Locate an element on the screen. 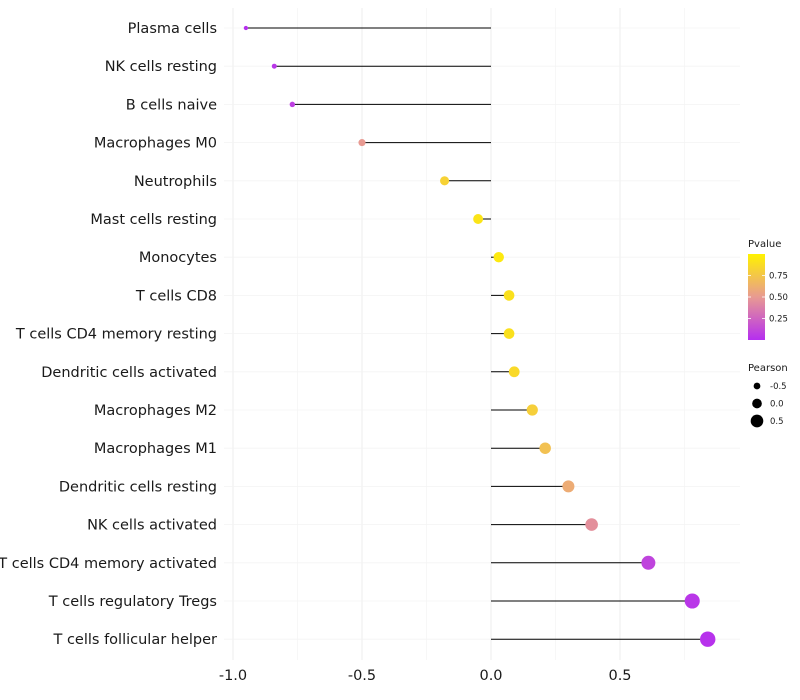 Image resolution: width=800 pixels, height=700 pixels. y-axis-label: B cells naive is located at coordinates (171, 105).